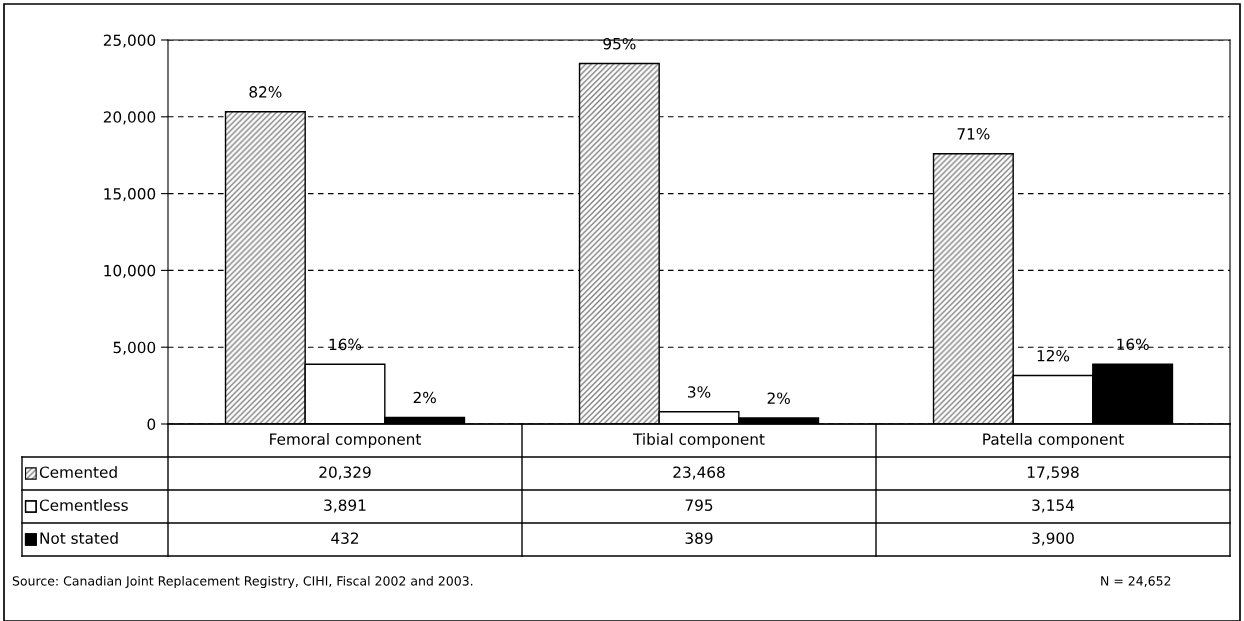 This screenshot has height=621, width=1244. Describe the element at coordinates (973, 134) in the screenshot. I see `annotation: 71%` at that location.